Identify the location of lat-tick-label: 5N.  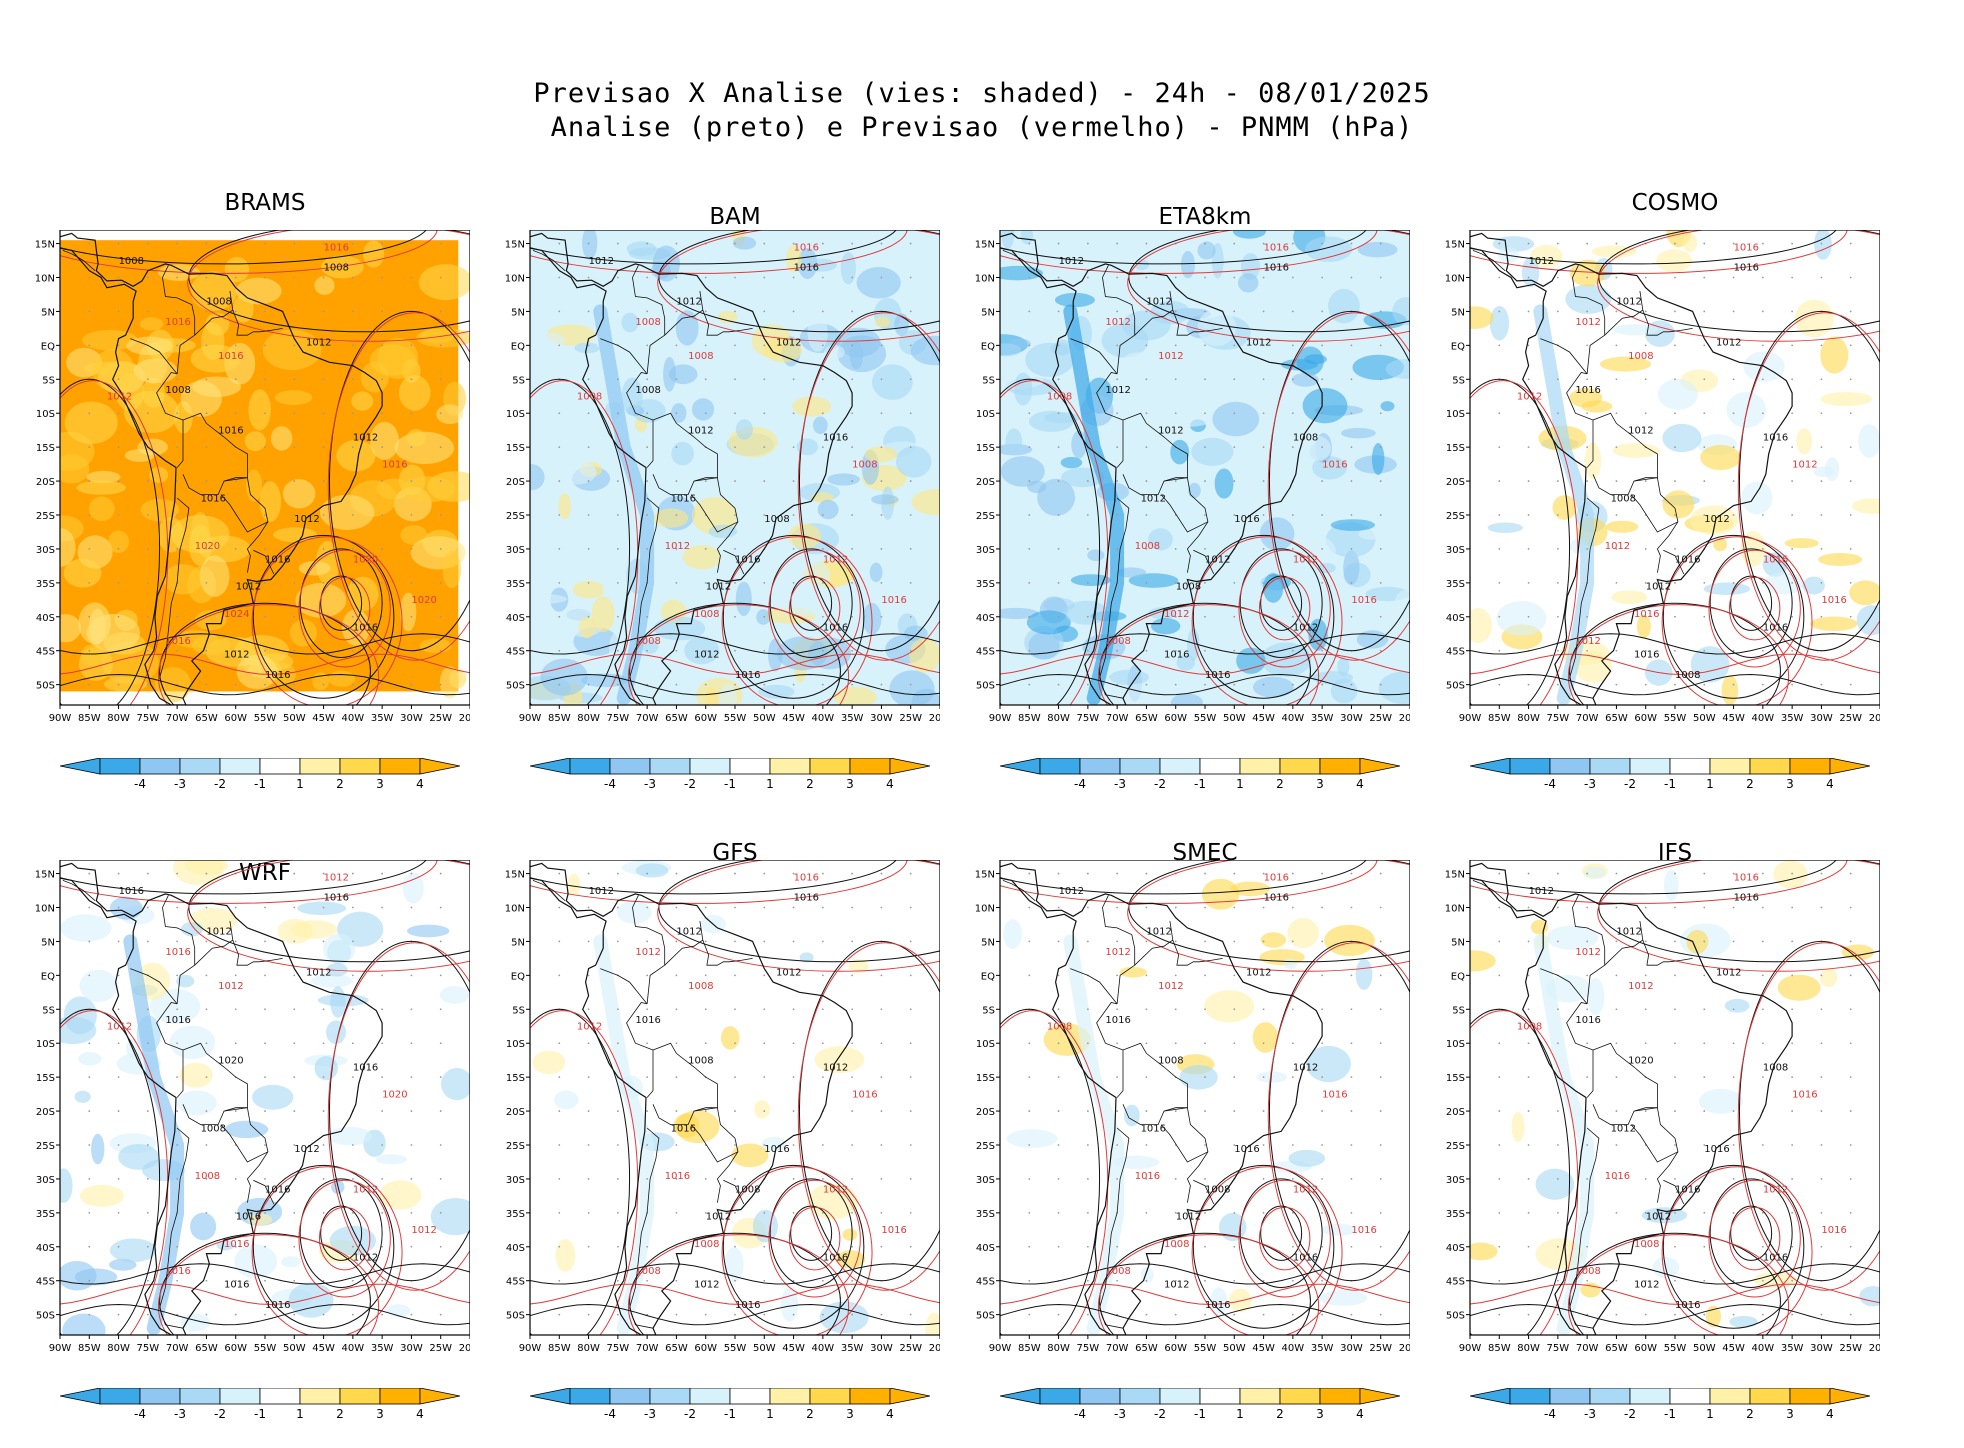
(518, 312).